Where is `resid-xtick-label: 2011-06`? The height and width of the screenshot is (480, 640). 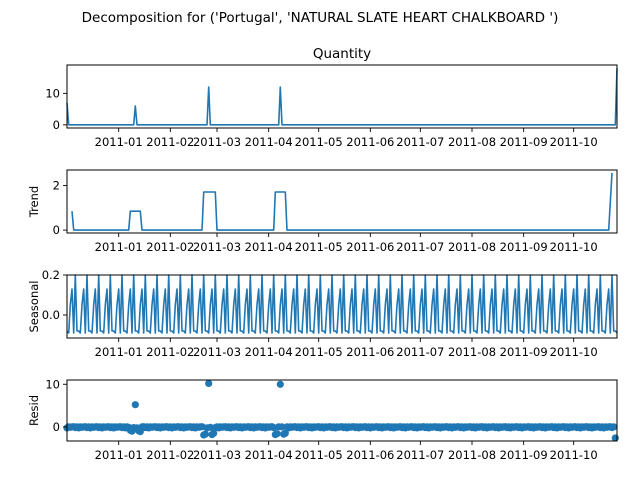
resid-xtick-label: 2011-06 is located at coordinates (370, 455).